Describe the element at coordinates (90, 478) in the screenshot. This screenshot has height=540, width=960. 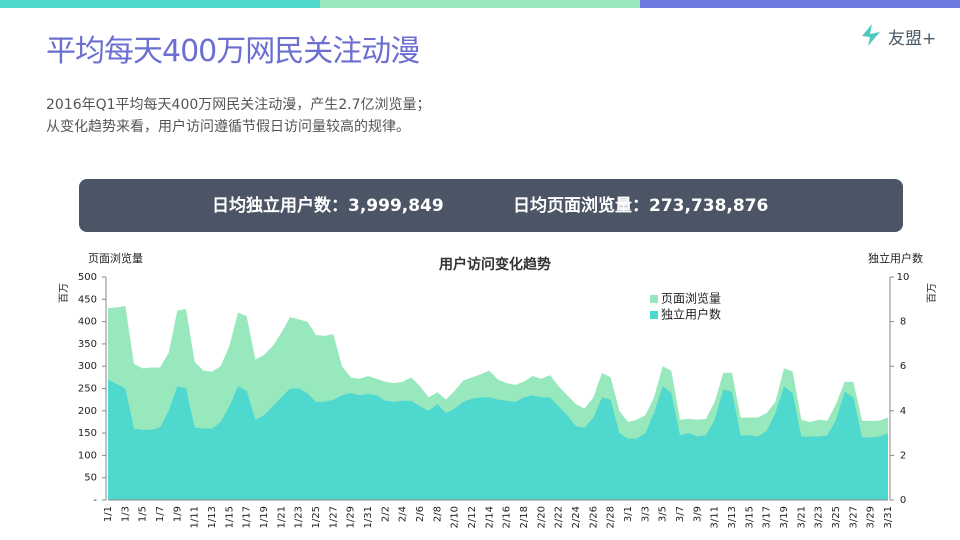
I see `y-tick-label: 50` at that location.